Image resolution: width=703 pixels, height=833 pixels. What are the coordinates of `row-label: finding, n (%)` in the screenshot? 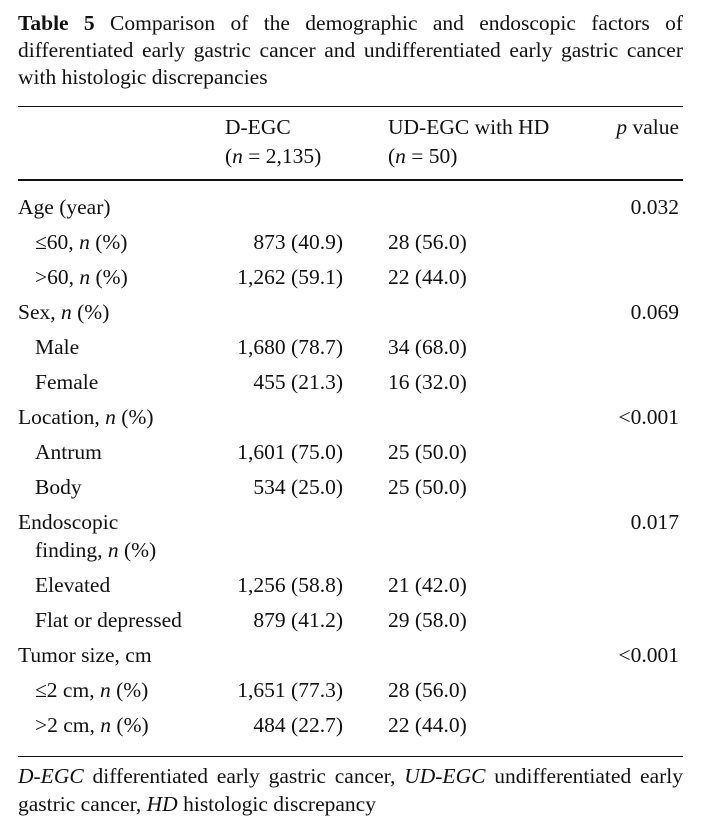 It's located at (96, 550).